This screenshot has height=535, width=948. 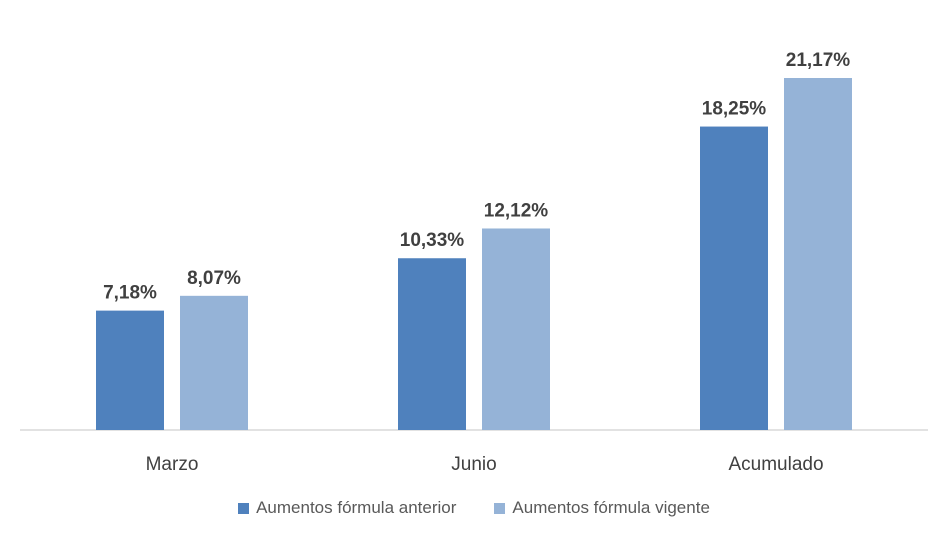 I want to click on x-tick-label-marzo: Marzo, so click(x=172, y=464).